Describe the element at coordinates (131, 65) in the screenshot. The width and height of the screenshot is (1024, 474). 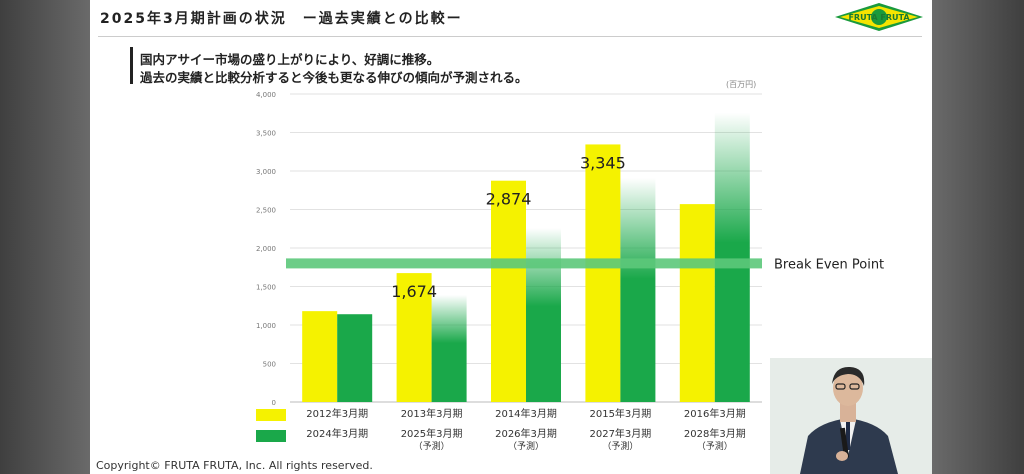
I see `subtitle-accent-bar` at that location.